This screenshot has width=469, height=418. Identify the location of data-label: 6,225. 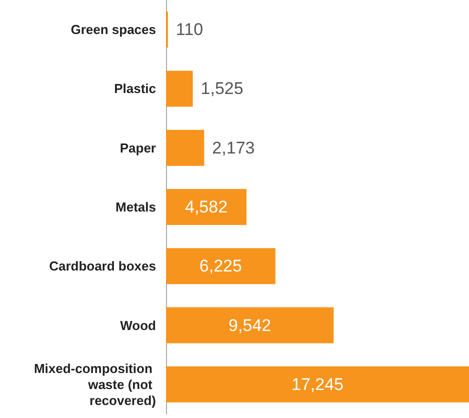
(220, 266).